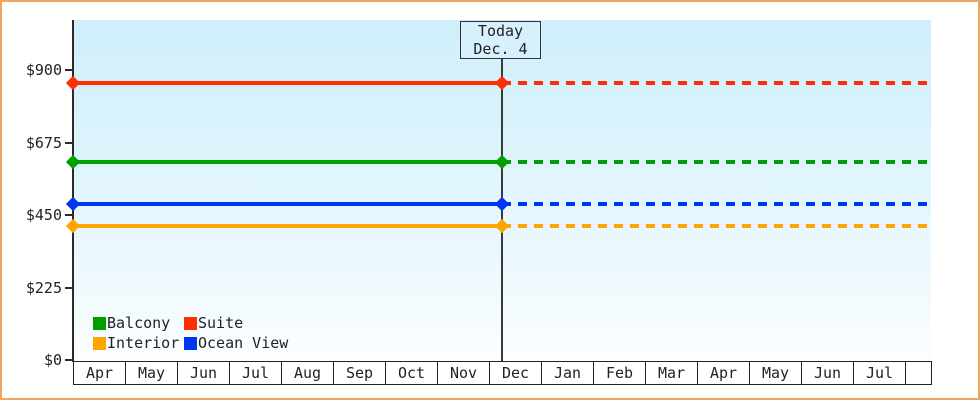  I want to click on series-line-dashed-balcony, so click(716, 161).